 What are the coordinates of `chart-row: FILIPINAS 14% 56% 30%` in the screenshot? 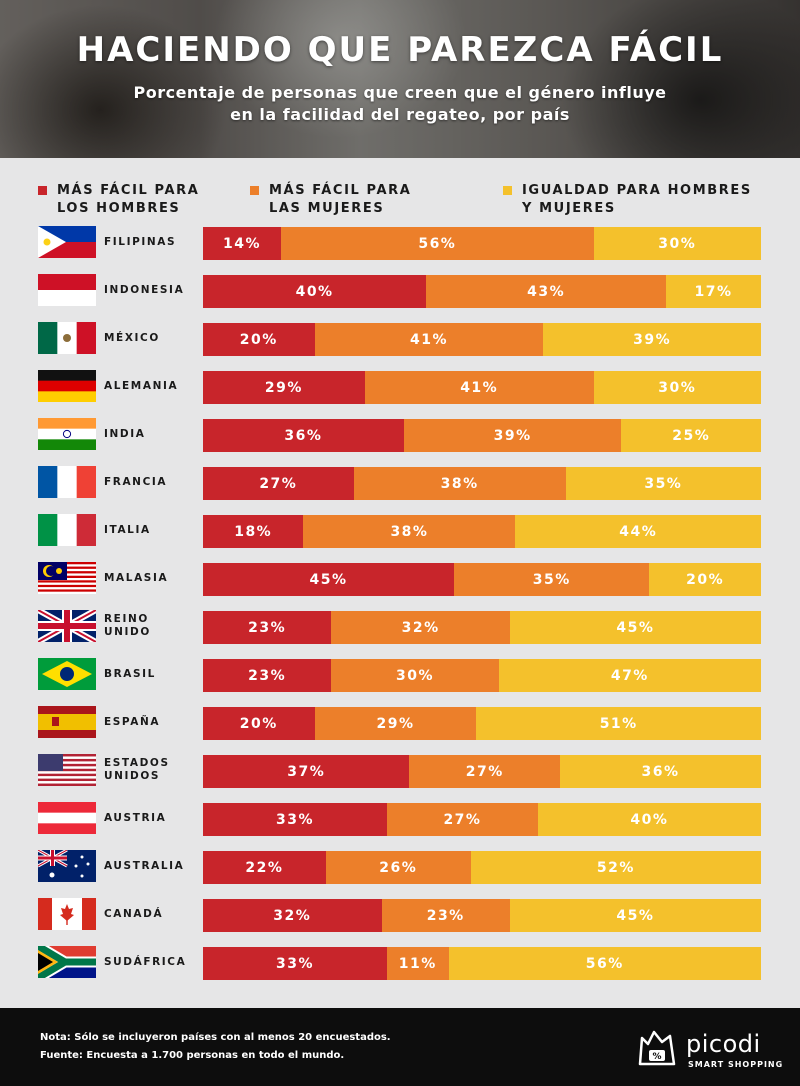 It's located at (400, 242).